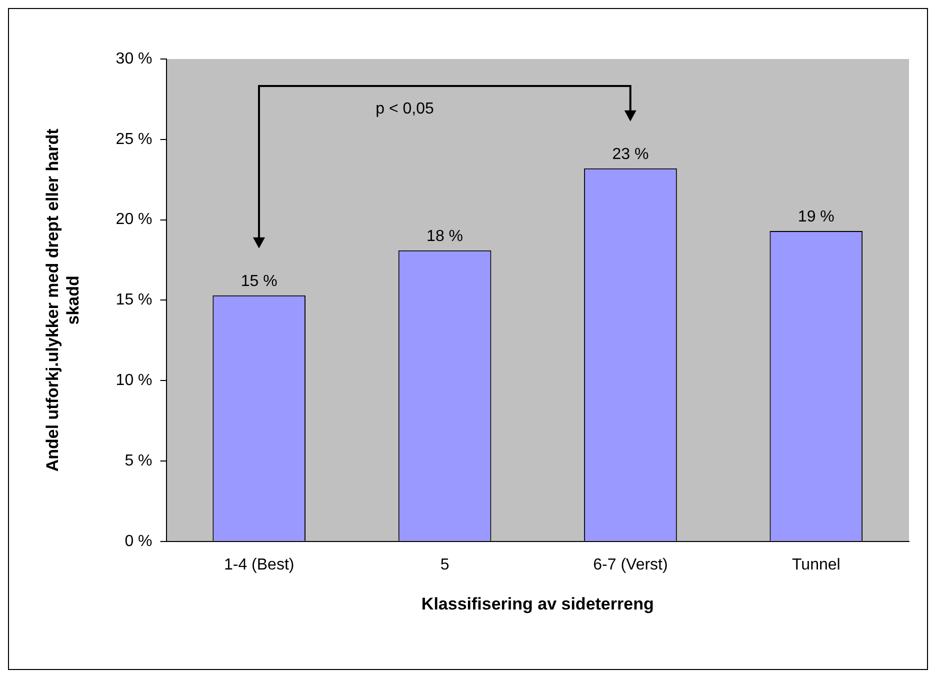 This screenshot has height=678, width=936. Describe the element at coordinates (138, 541) in the screenshot. I see `y-tick-label: 0 %` at that location.